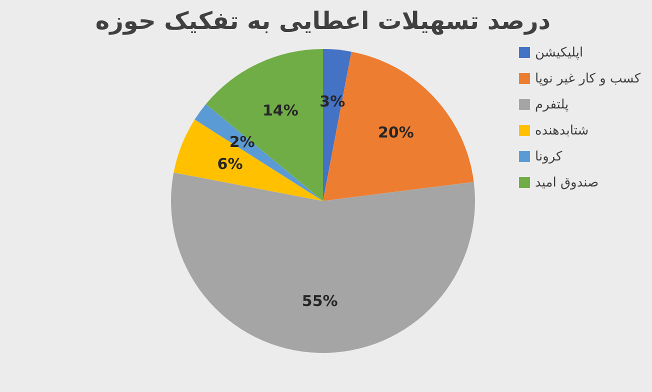 The image size is (652, 392). I want to click on legend-label: شتابدهنده, so click(562, 131).